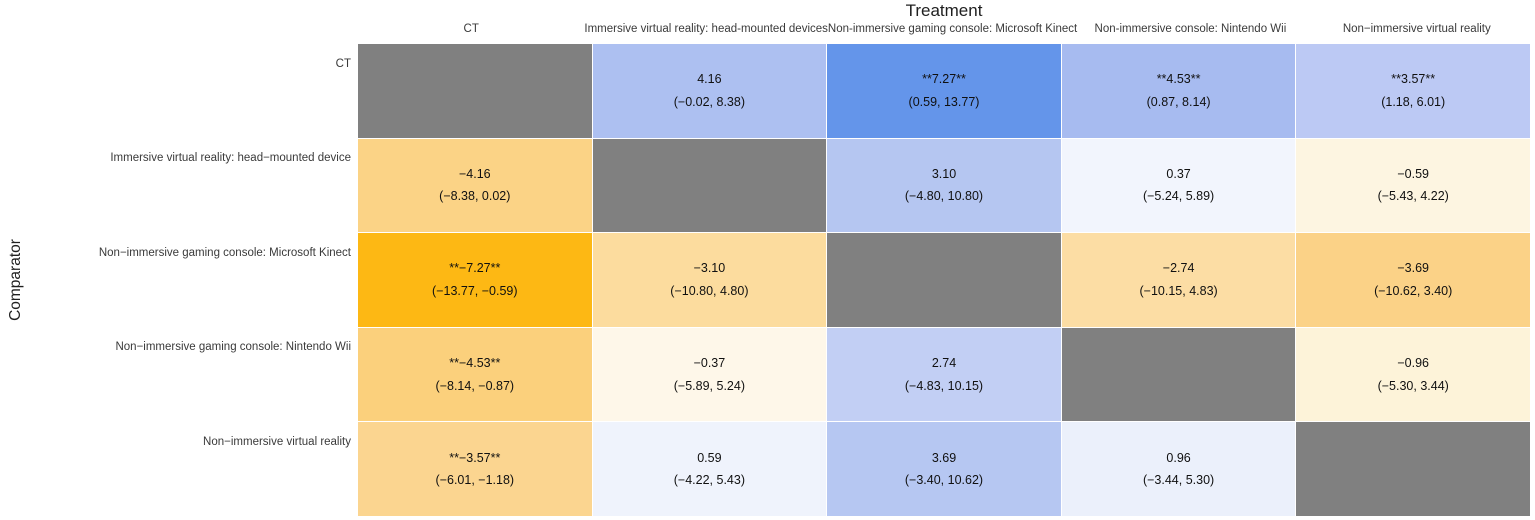 The width and height of the screenshot is (1535, 520). What do you see at coordinates (944, 363) in the screenshot?
I see `cell-estimate: 2.74` at bounding box center [944, 363].